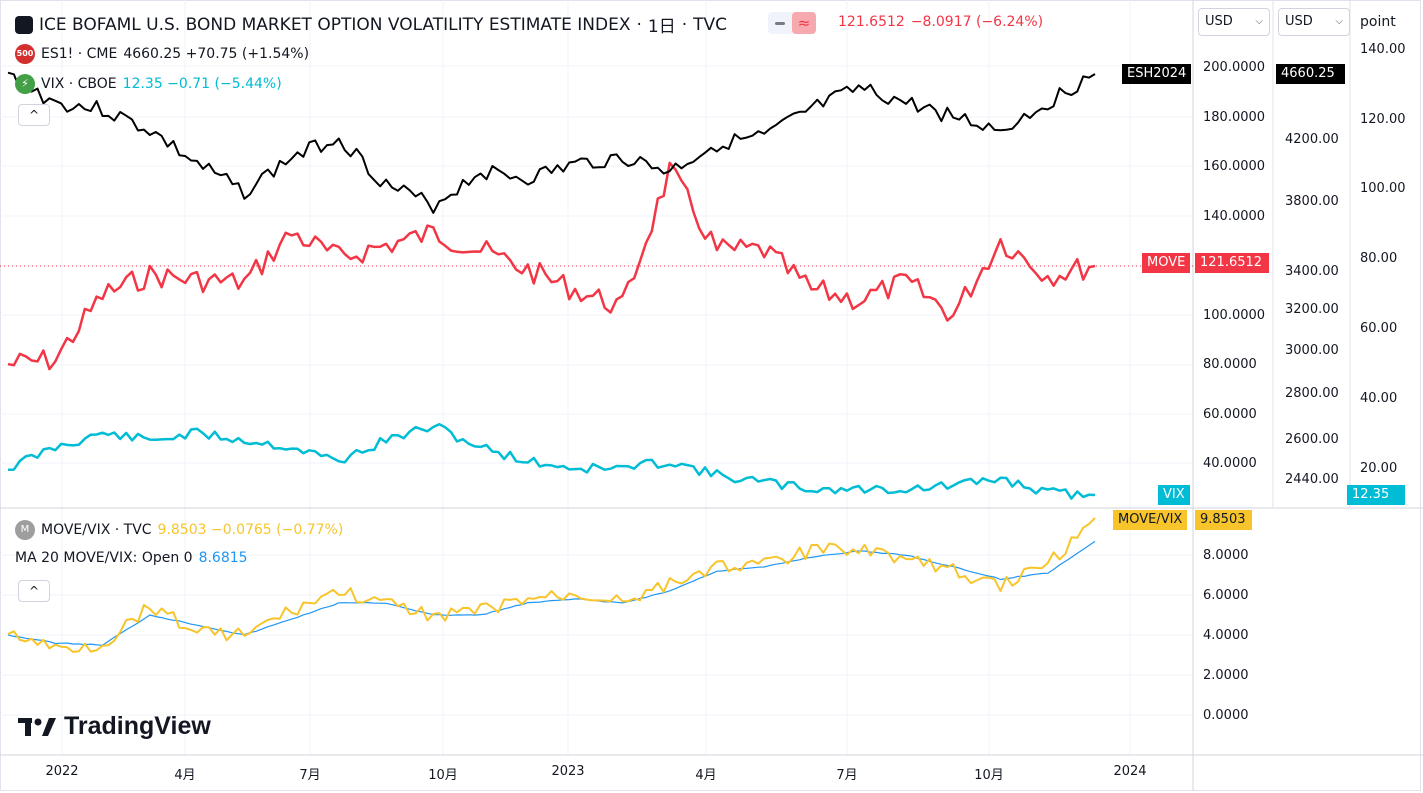 This screenshot has width=1423, height=793. Describe the element at coordinates (250, 530) in the screenshot. I see `ratio-values: 9.8503 −0.0765 (−0.77%)` at that location.